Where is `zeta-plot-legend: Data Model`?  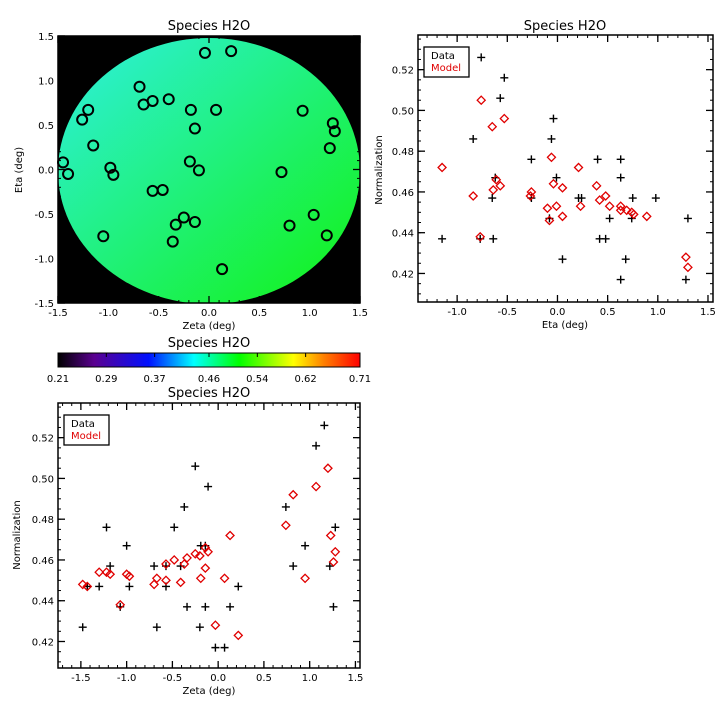
zeta-plot-legend: Data Model is located at coordinates (86, 430).